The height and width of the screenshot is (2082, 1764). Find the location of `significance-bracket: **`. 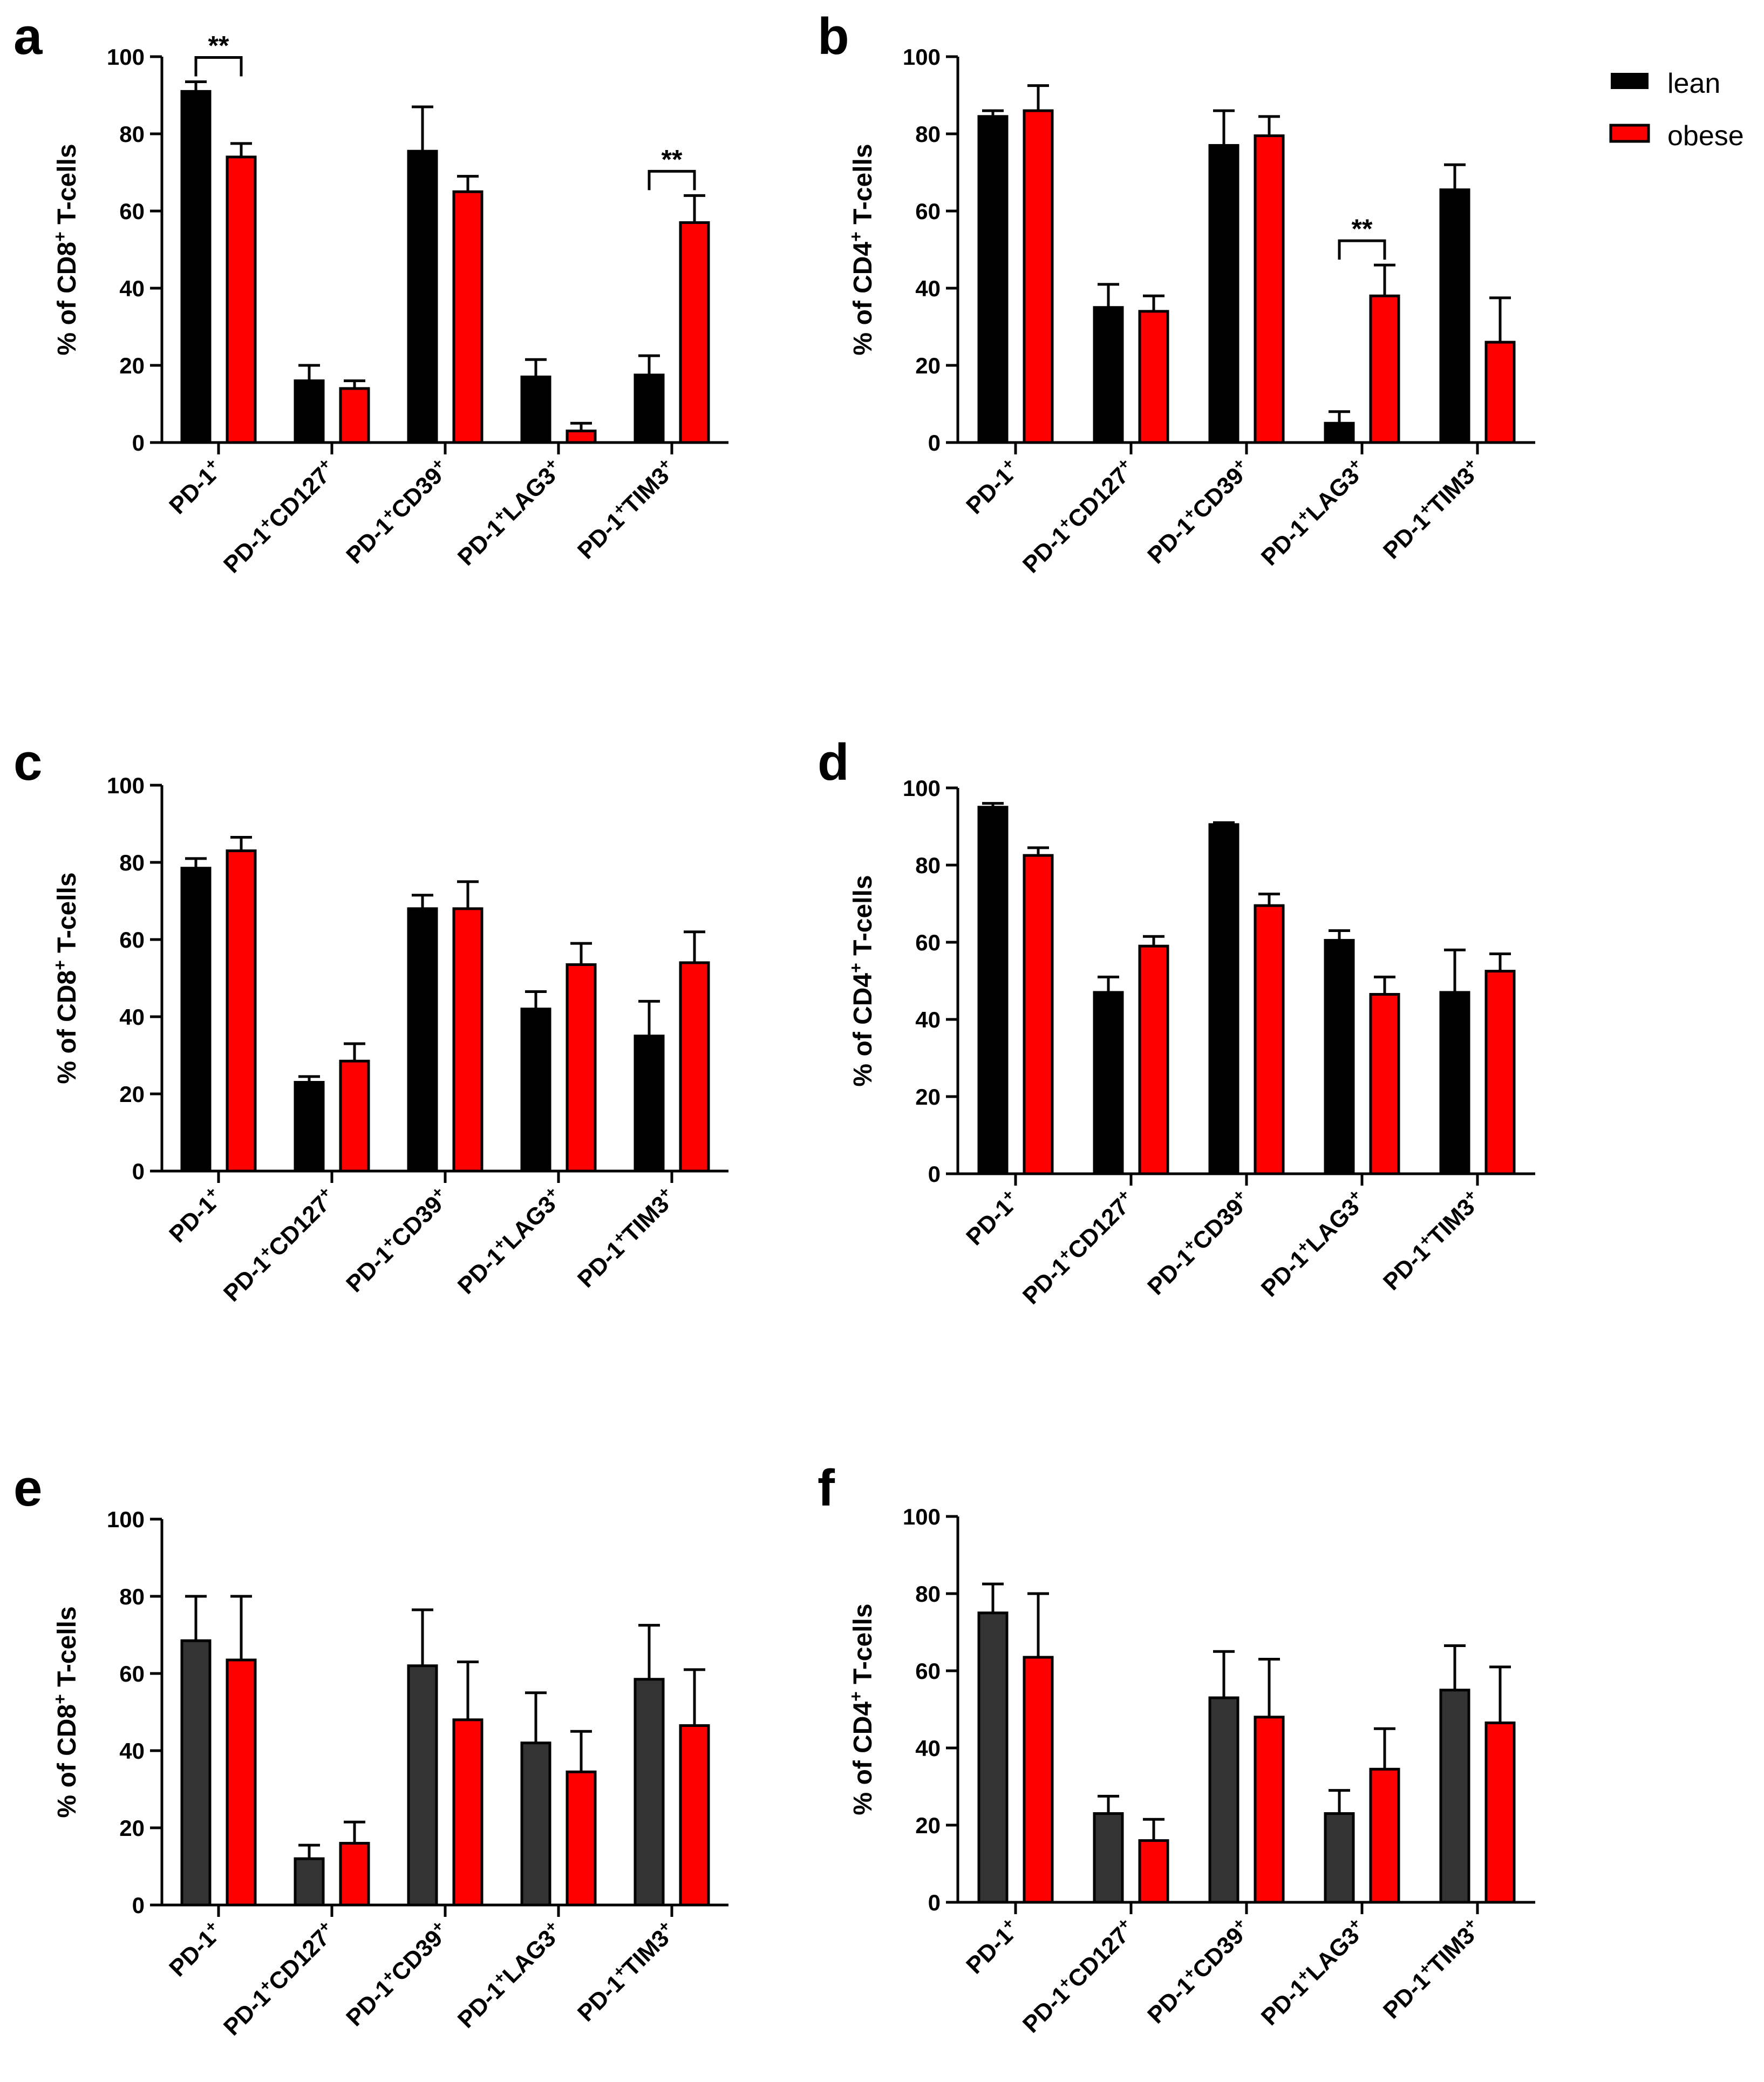

significance-bracket: ** is located at coordinates (672, 167).